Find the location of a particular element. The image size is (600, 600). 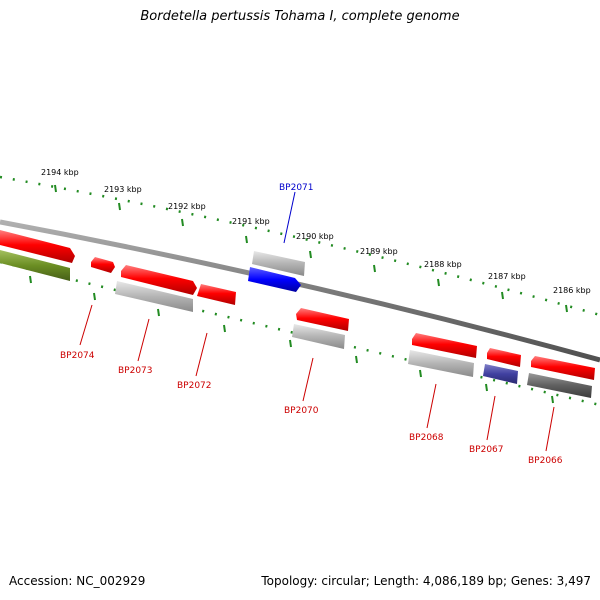

kbp-label-2194: 2194 kbp is located at coordinates (60, 172).